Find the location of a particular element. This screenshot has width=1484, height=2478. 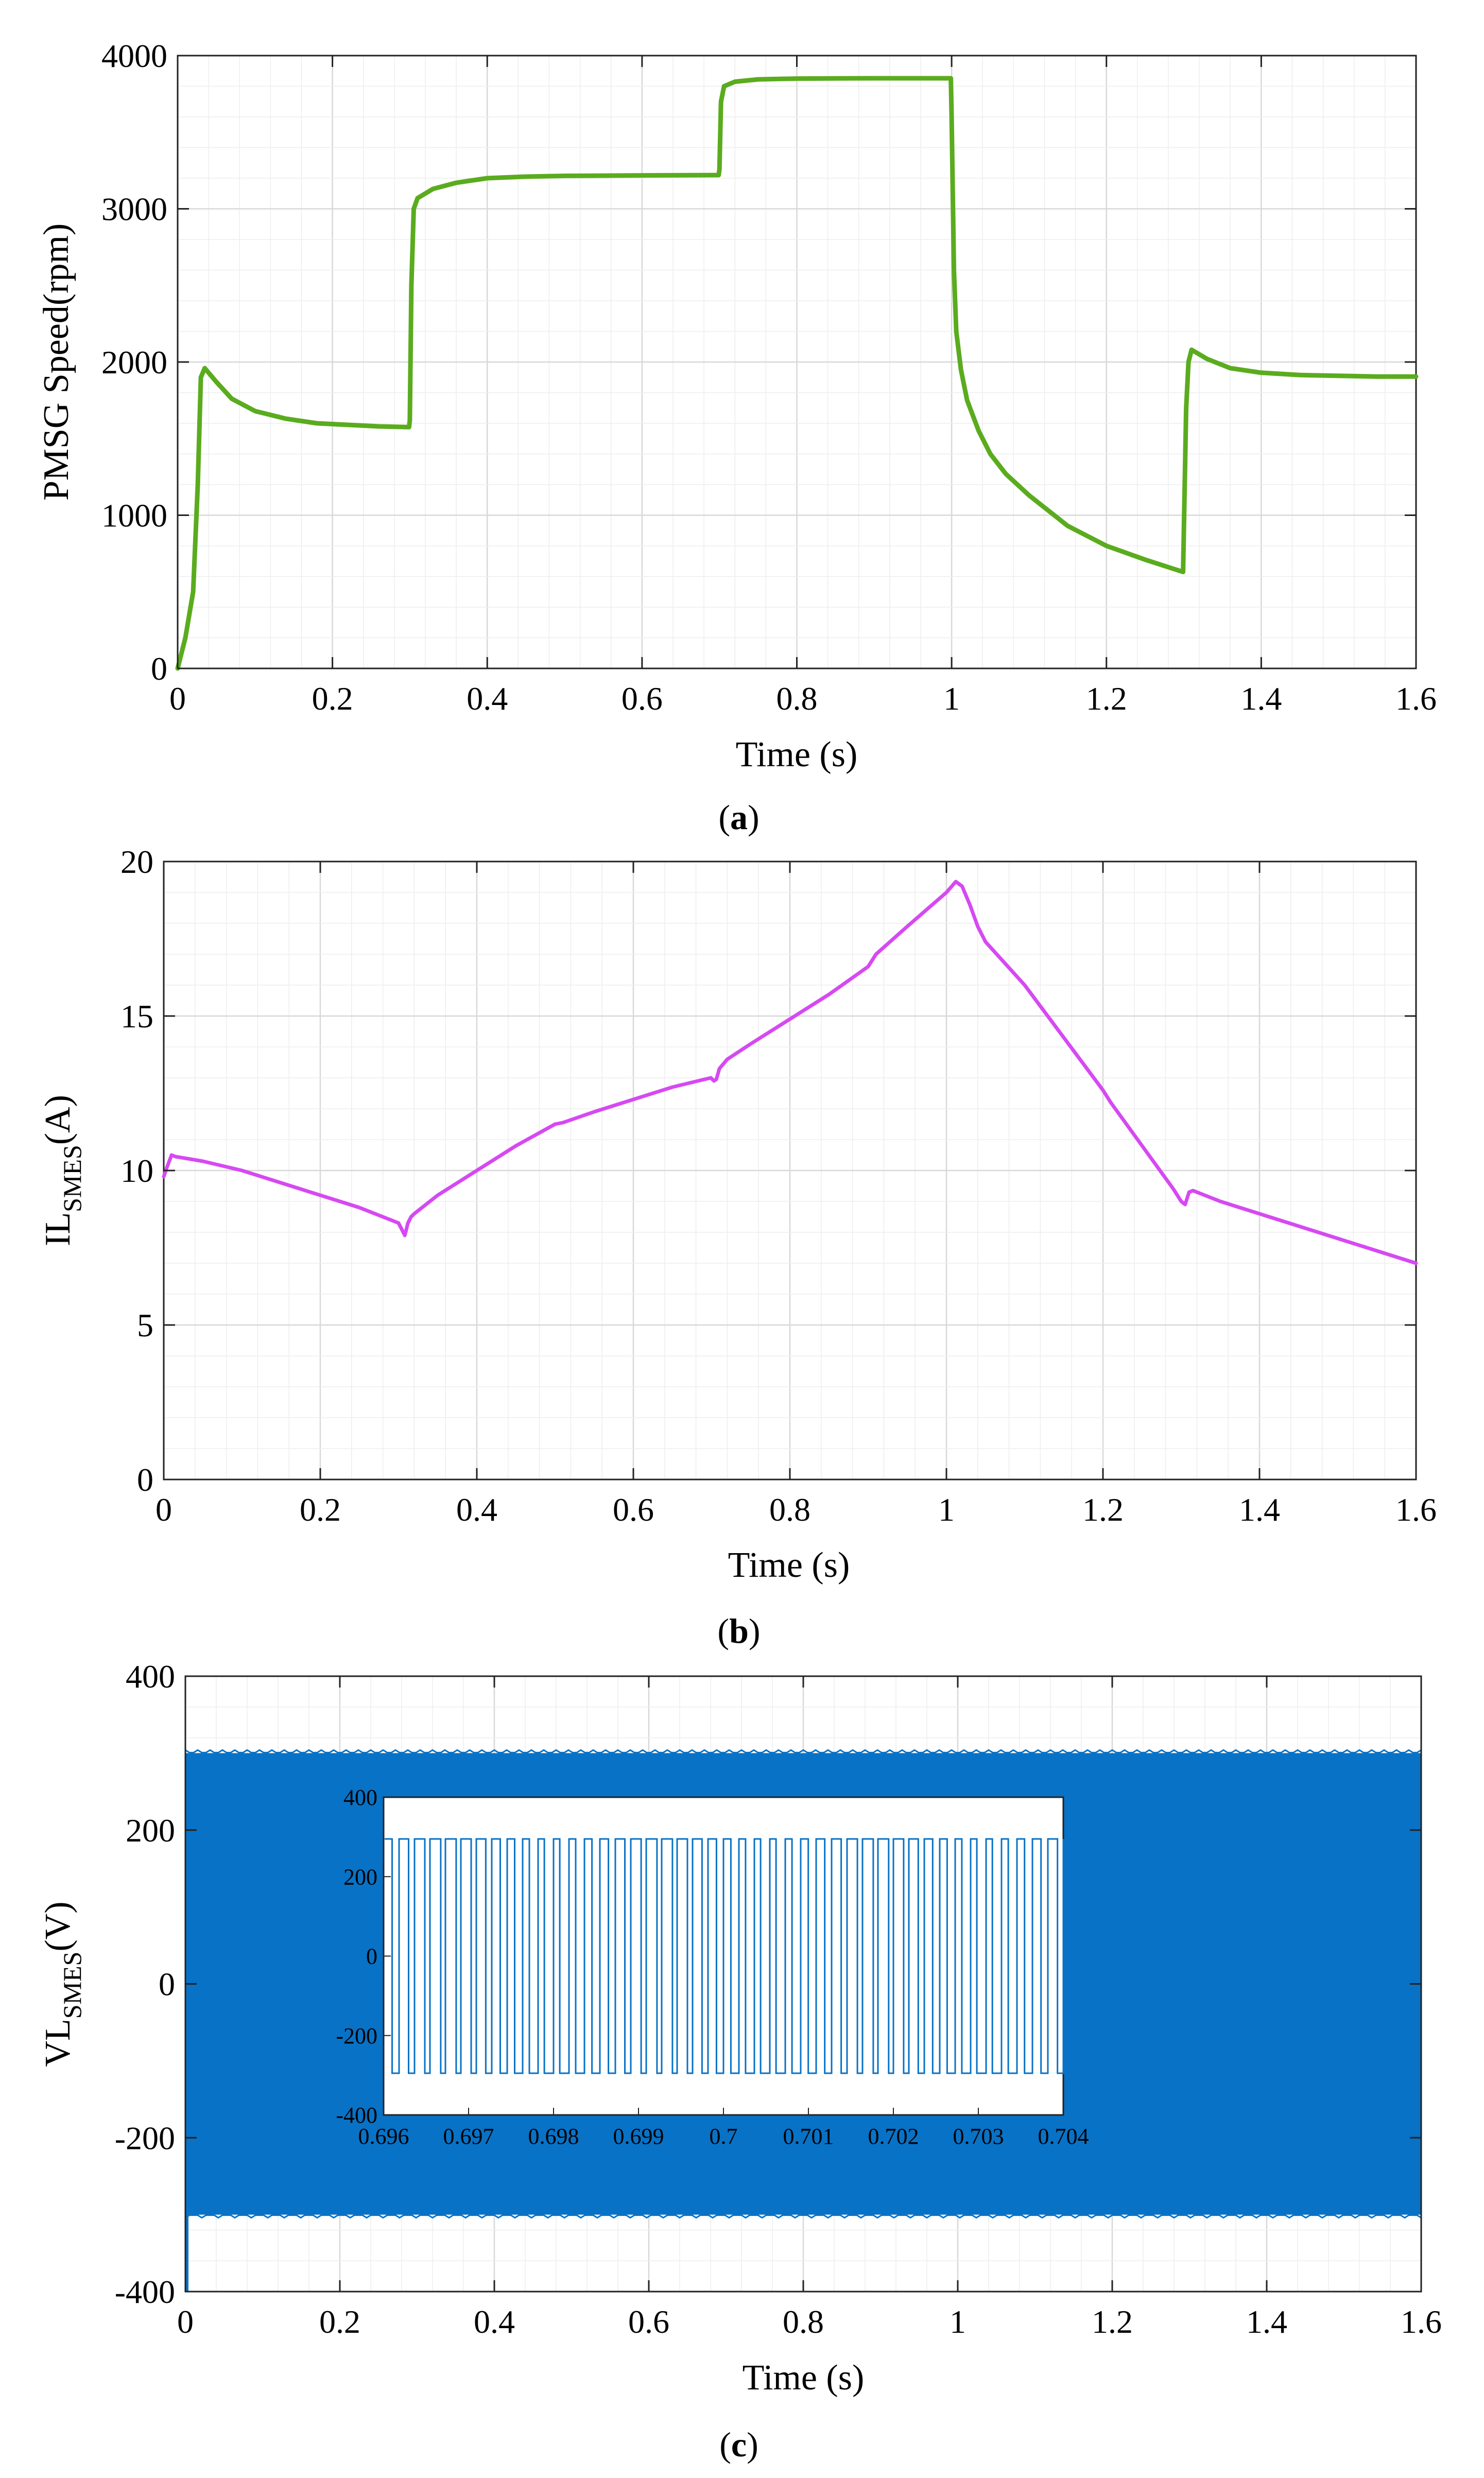

y-tick-label: 400 is located at coordinates (150, 1676).